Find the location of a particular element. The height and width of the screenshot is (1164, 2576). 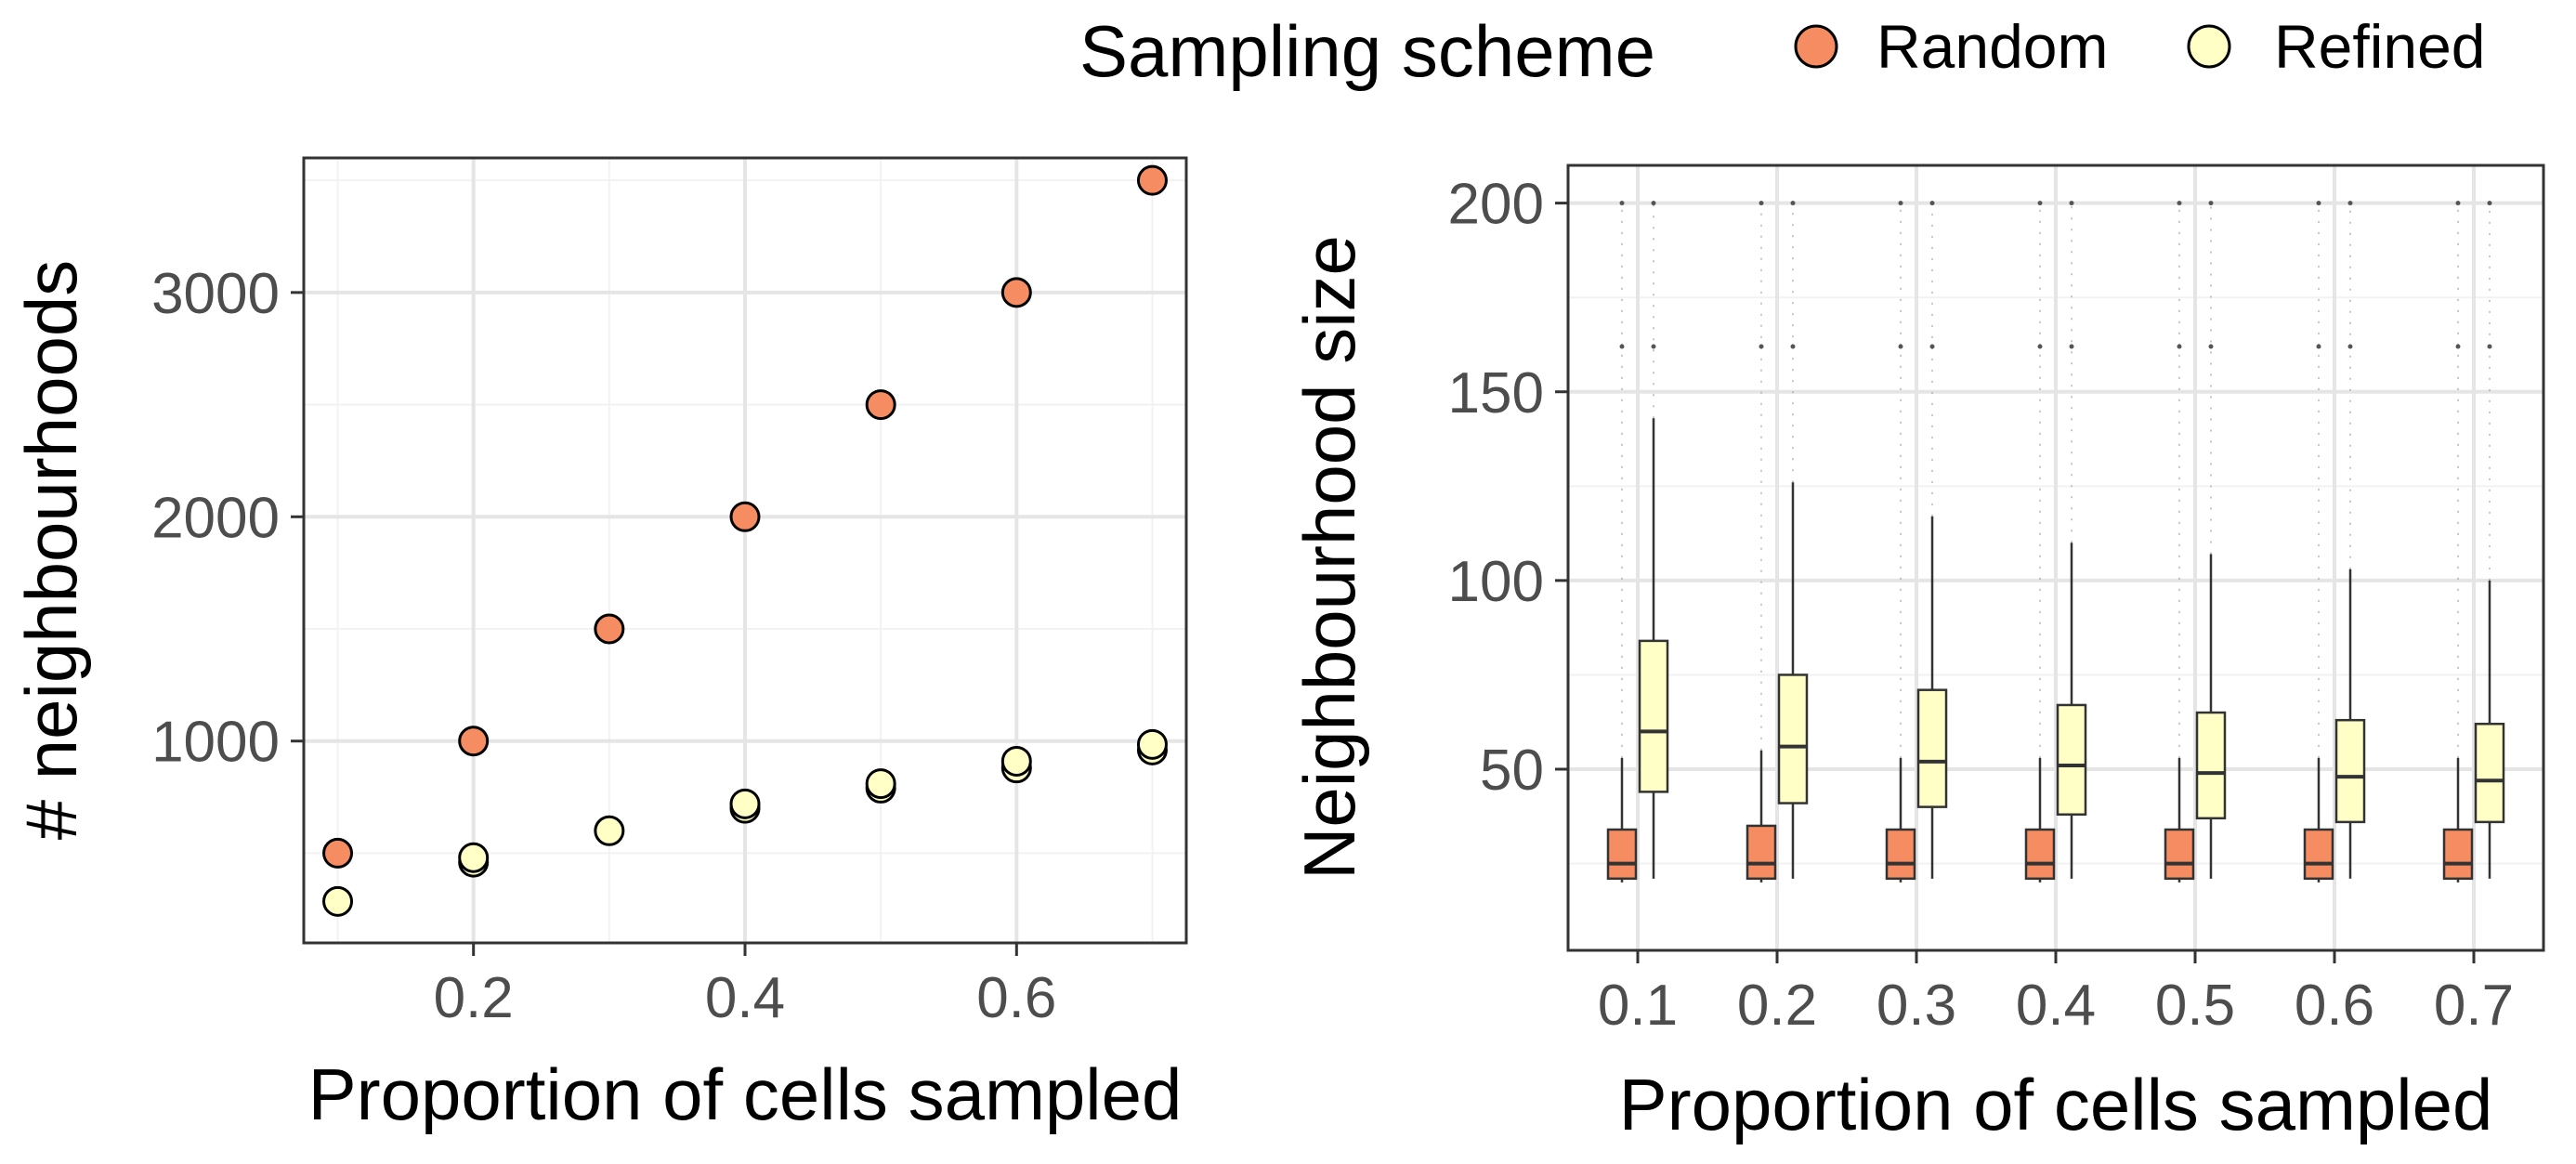

scatter-x-tick-label: 0.2 is located at coordinates (474, 998).